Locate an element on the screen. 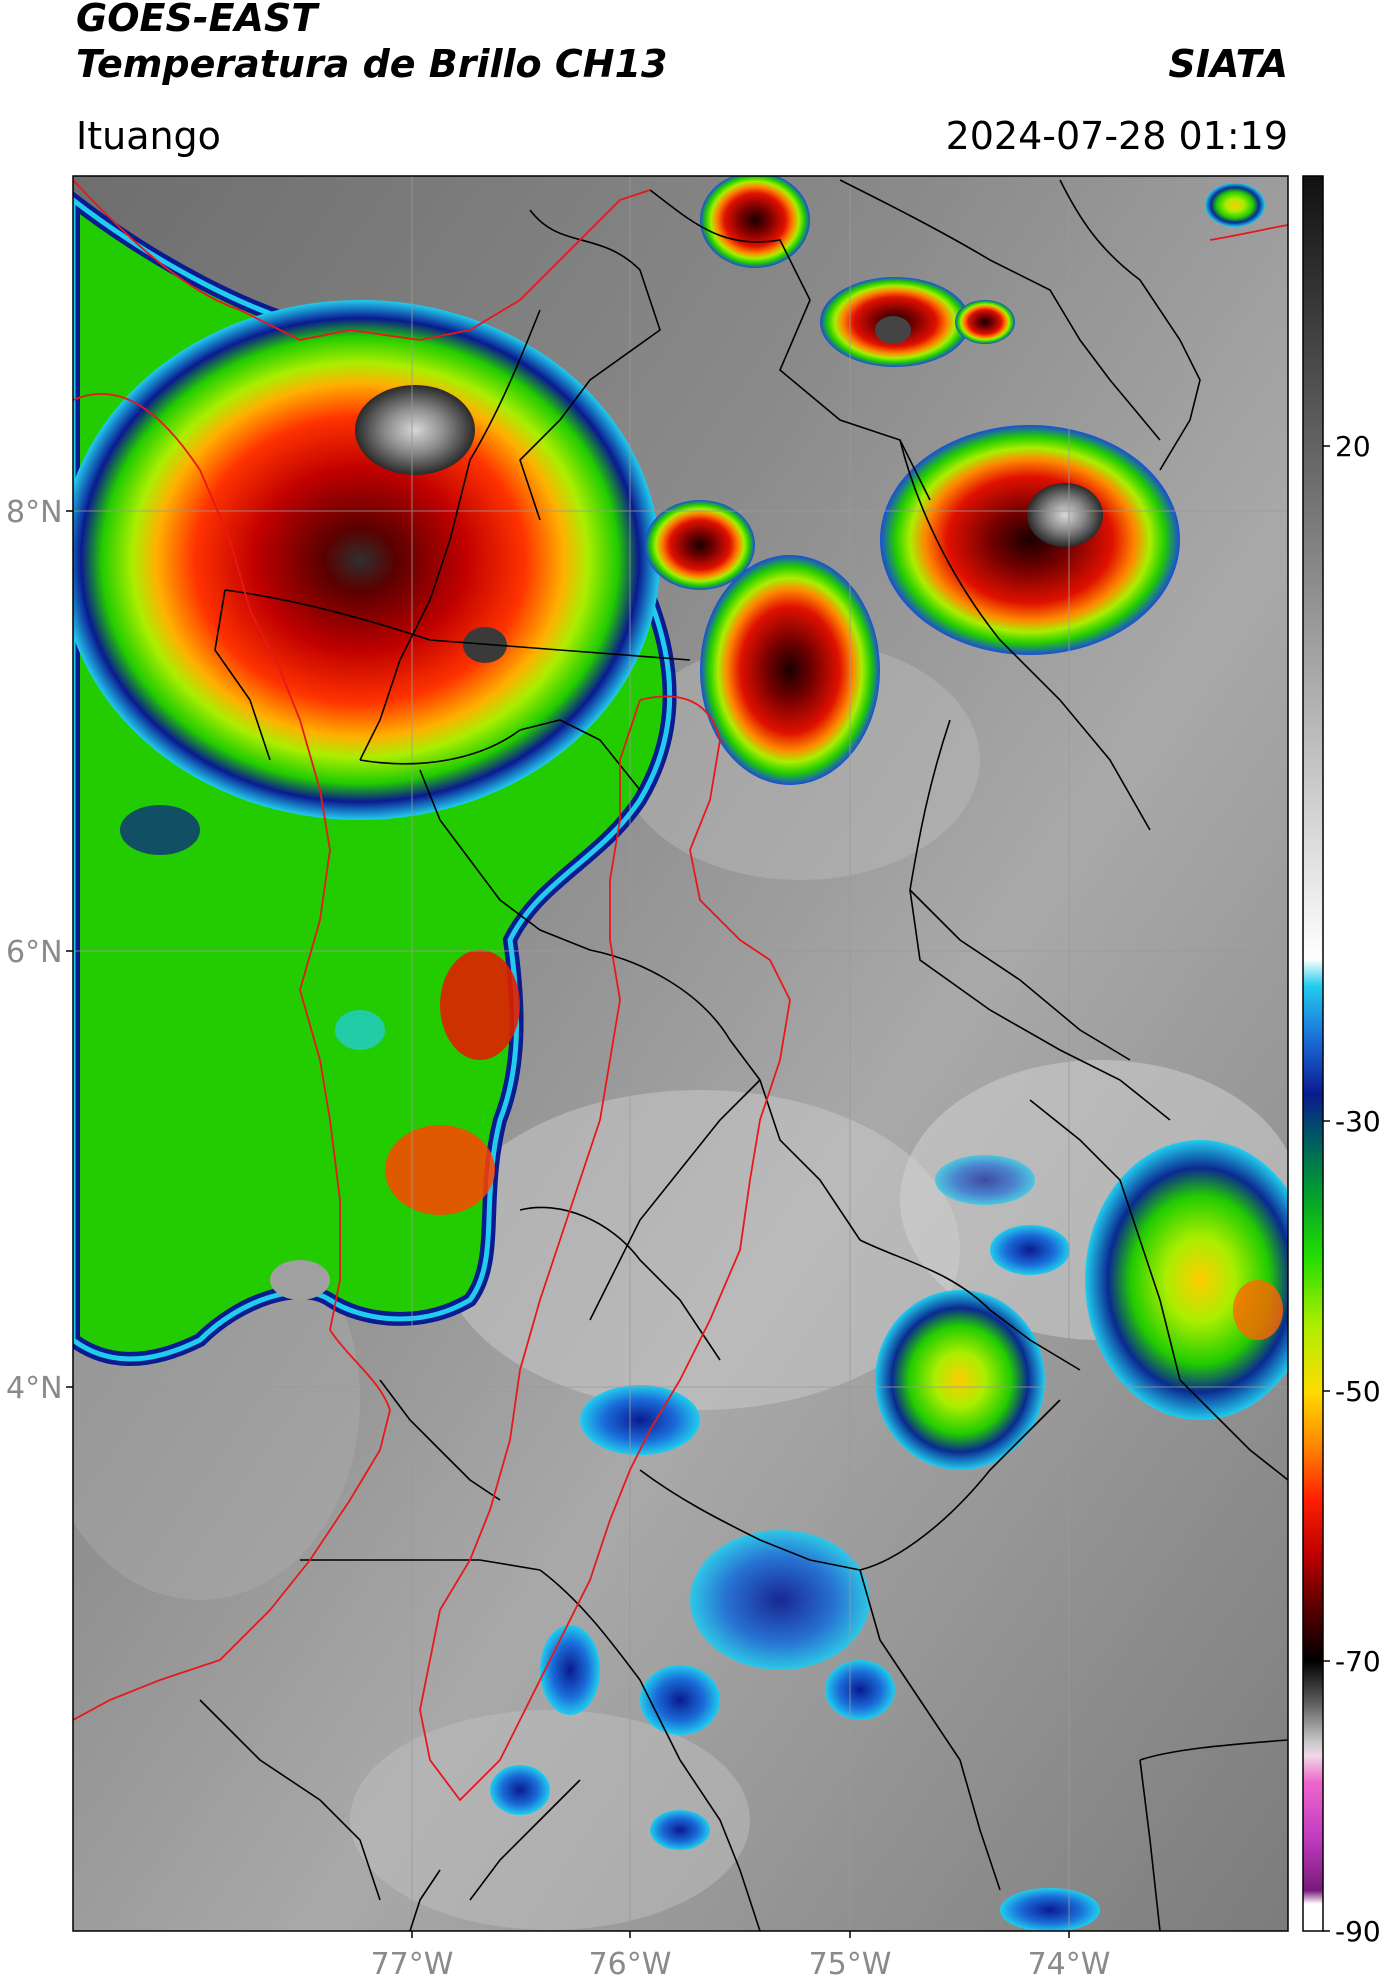 Image resolution: width=1384 pixels, height=1981 pixels. colorbar-label: 20 is located at coordinates (1353, 446).